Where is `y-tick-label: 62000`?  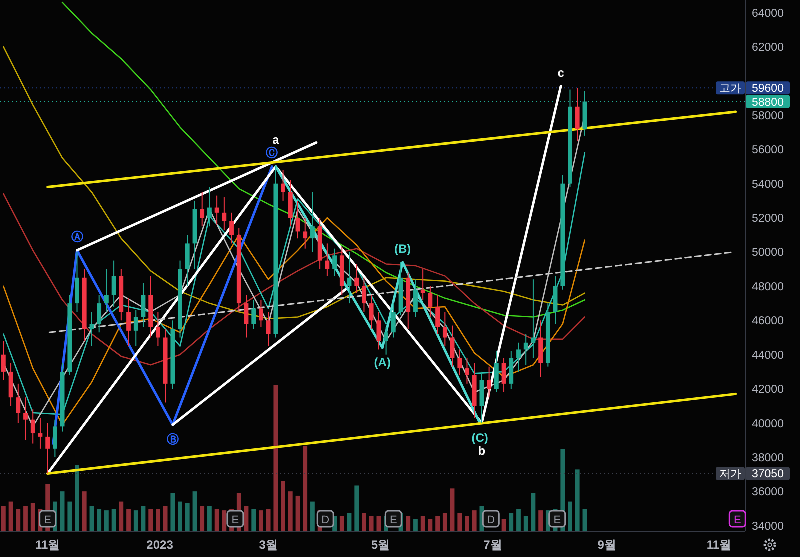 y-tick-label: 62000 is located at coordinates (768, 48).